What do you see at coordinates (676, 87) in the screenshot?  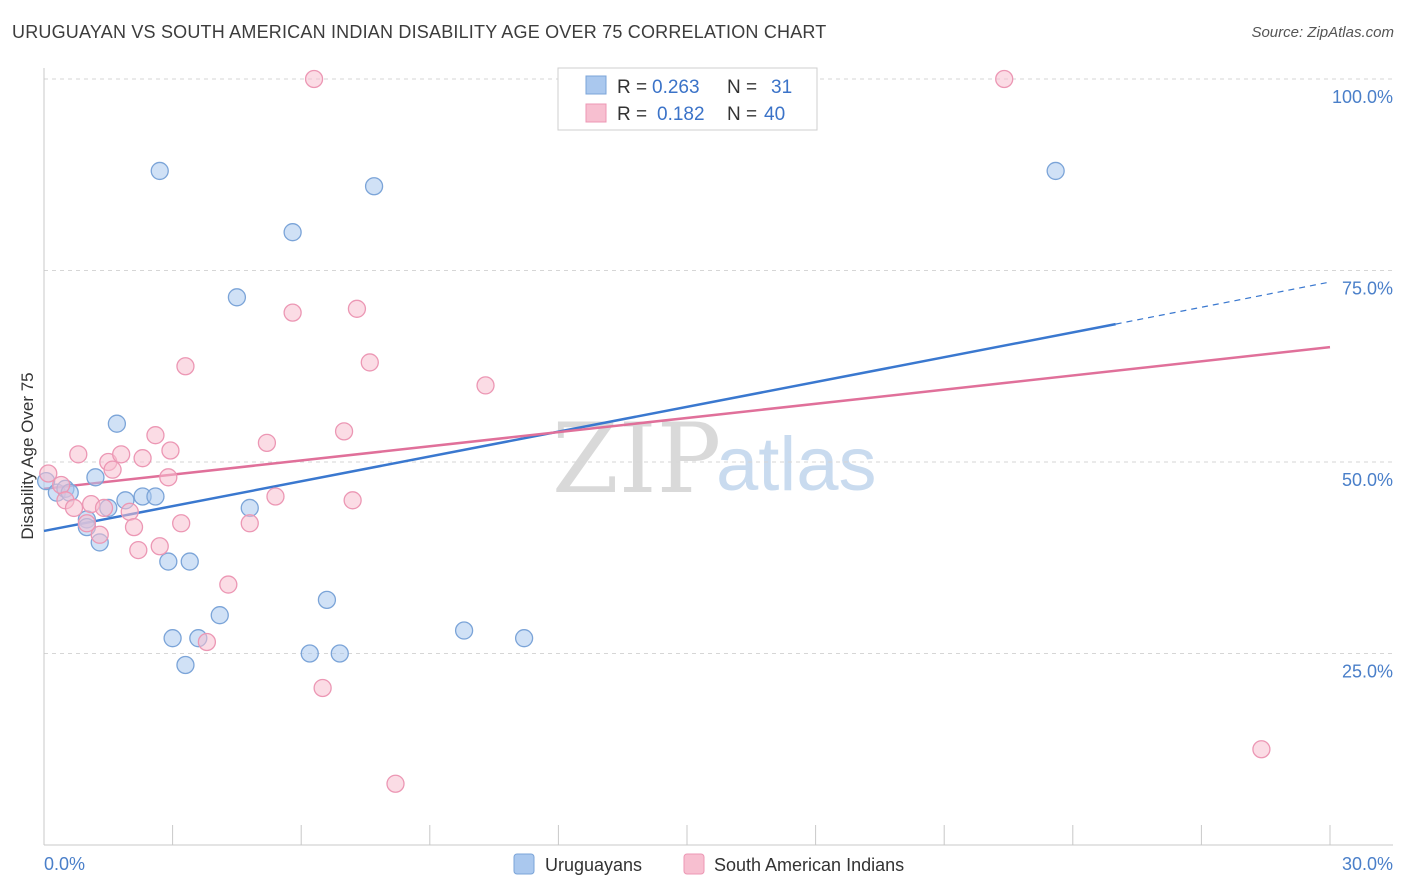 I see `legend-r-value-1: 0.263` at bounding box center [676, 87].